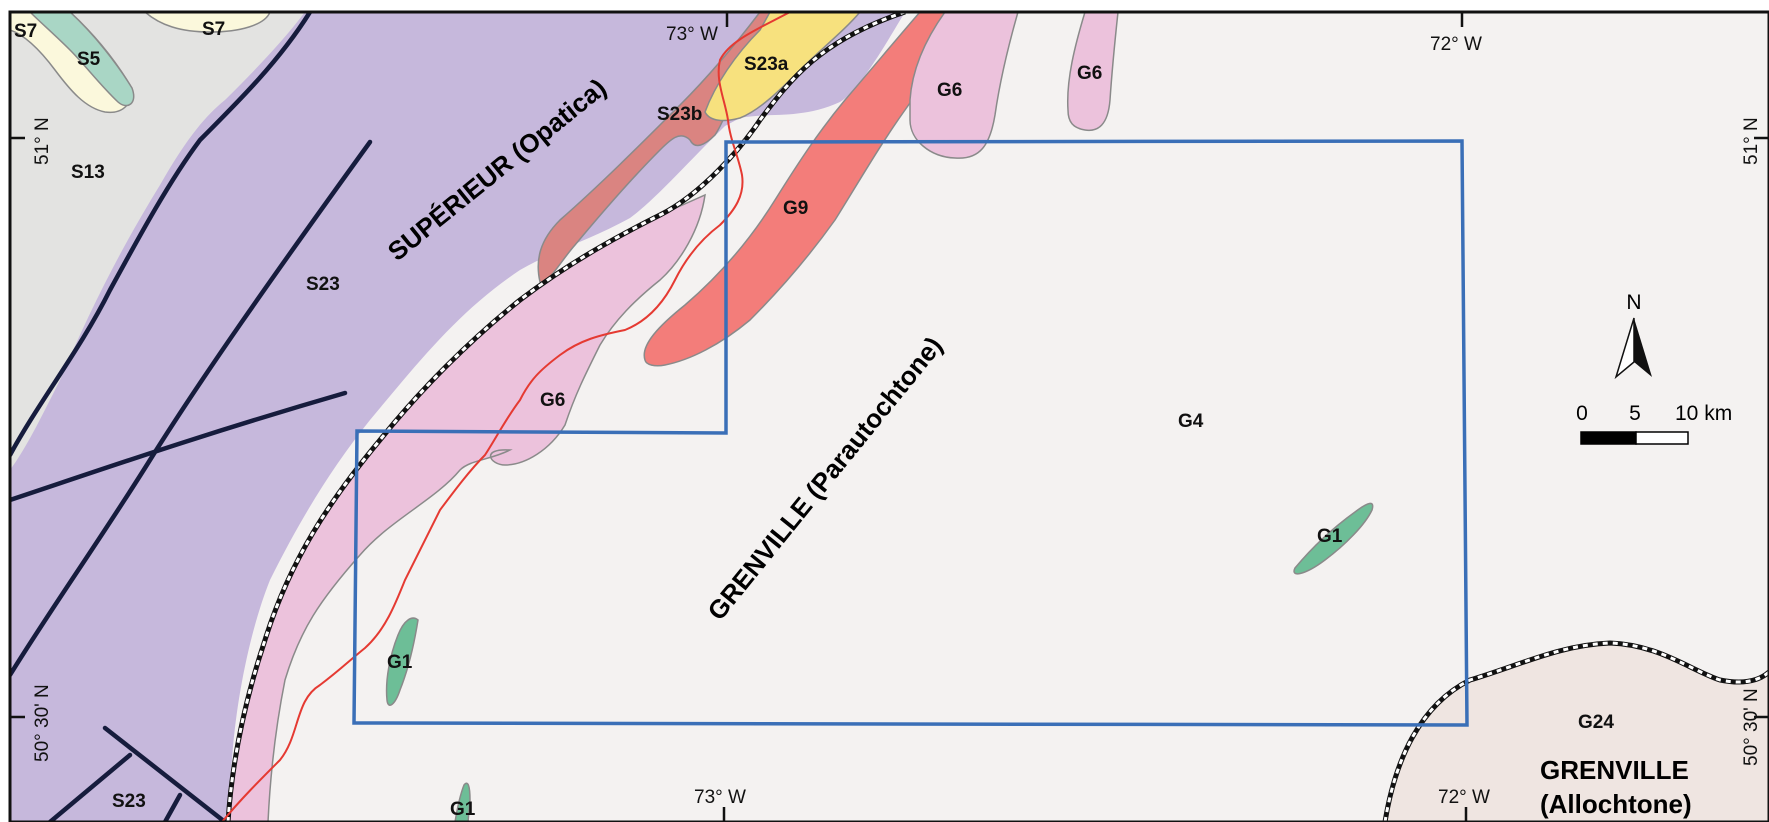  What do you see at coordinates (129, 801) in the screenshot?
I see `unit-label-s23-sw: S23` at bounding box center [129, 801].